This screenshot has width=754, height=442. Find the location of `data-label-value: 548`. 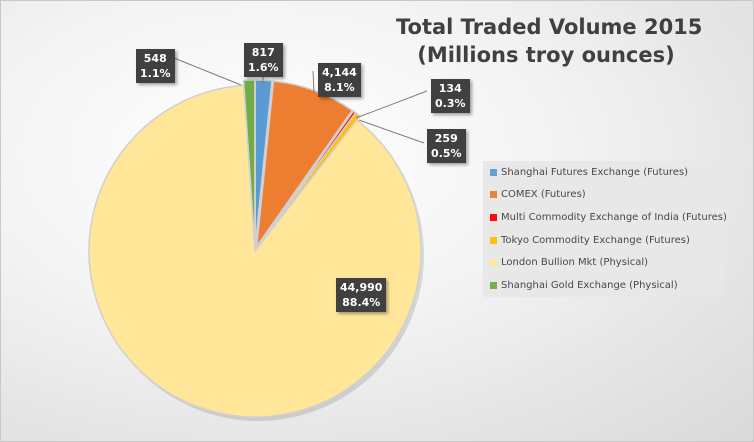

data-label-value: 548 is located at coordinates (155, 58).